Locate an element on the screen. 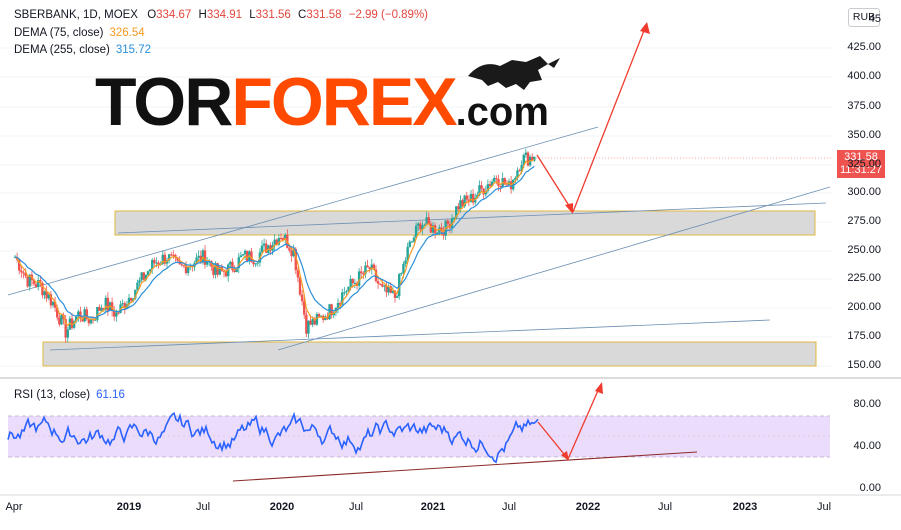  zone-line-upper is located at coordinates (472, 218).